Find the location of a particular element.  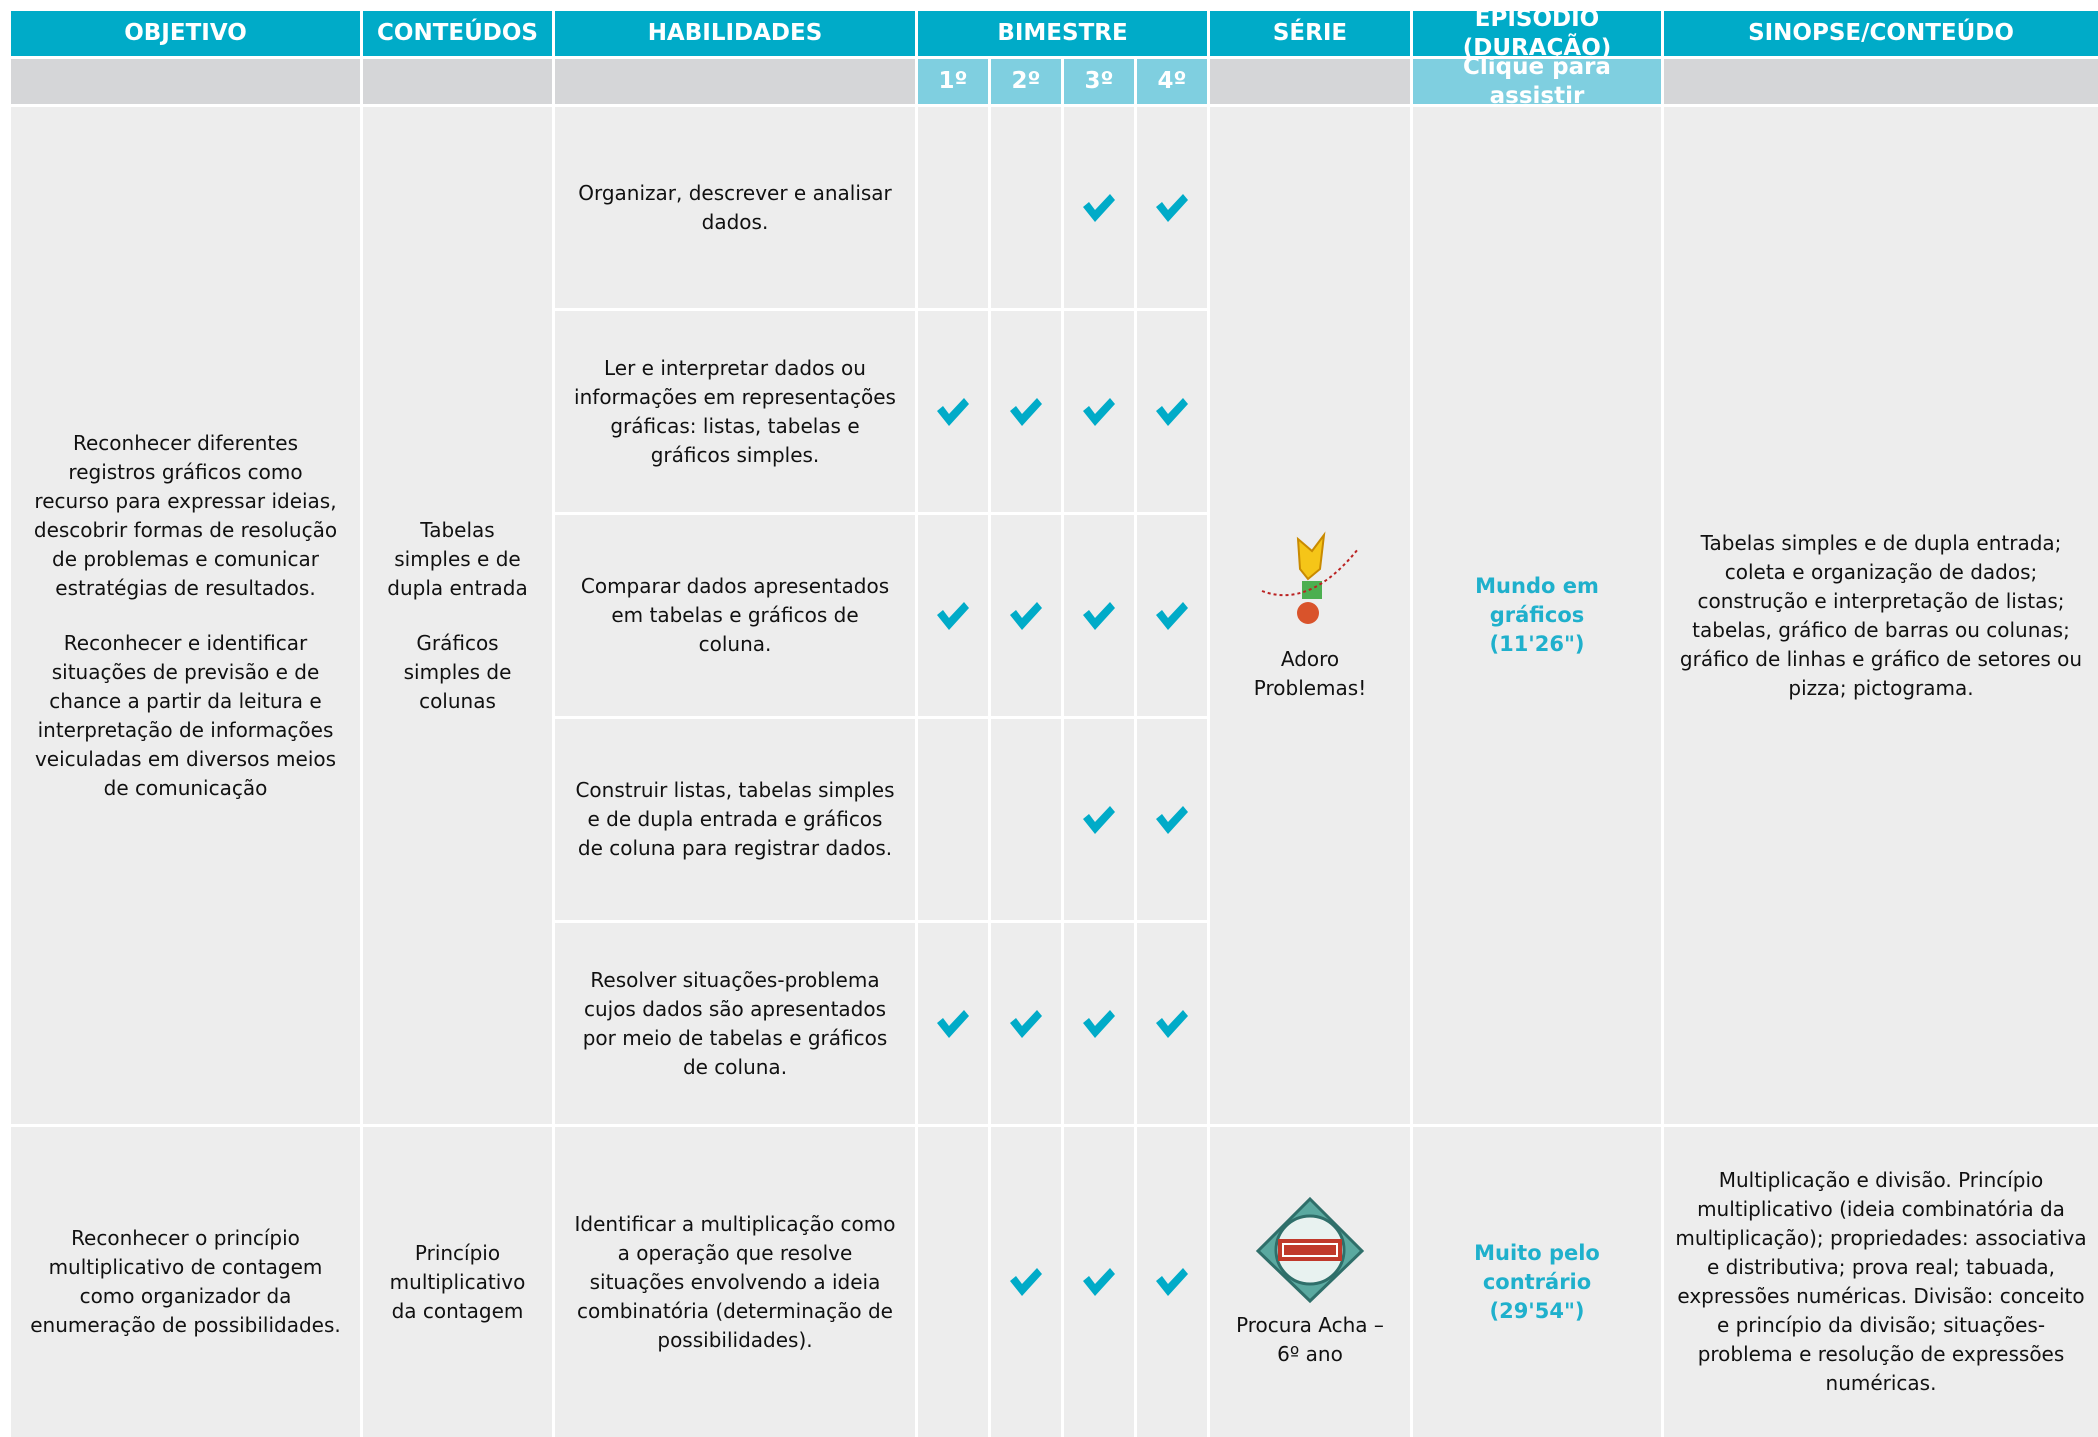

episodio-title: Mundo em gráficos is located at coordinates (1537, 600).